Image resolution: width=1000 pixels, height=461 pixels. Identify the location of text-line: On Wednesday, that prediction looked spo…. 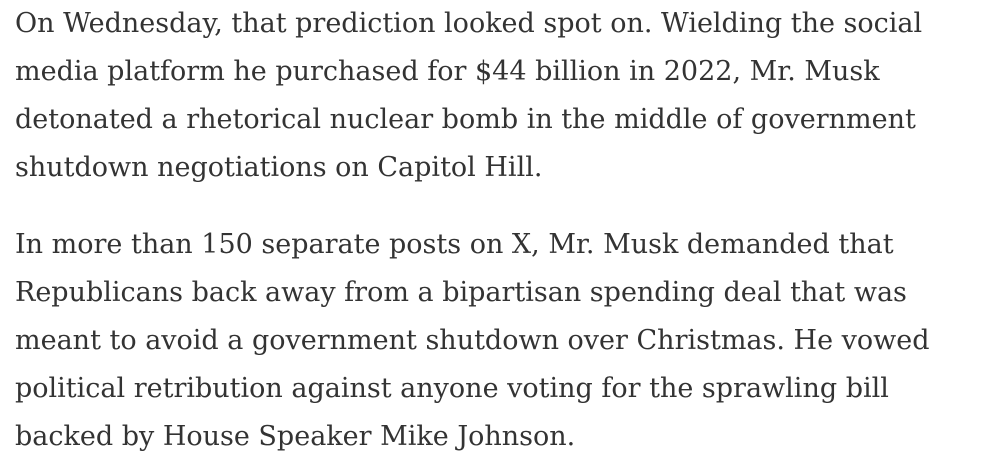
(469, 23).